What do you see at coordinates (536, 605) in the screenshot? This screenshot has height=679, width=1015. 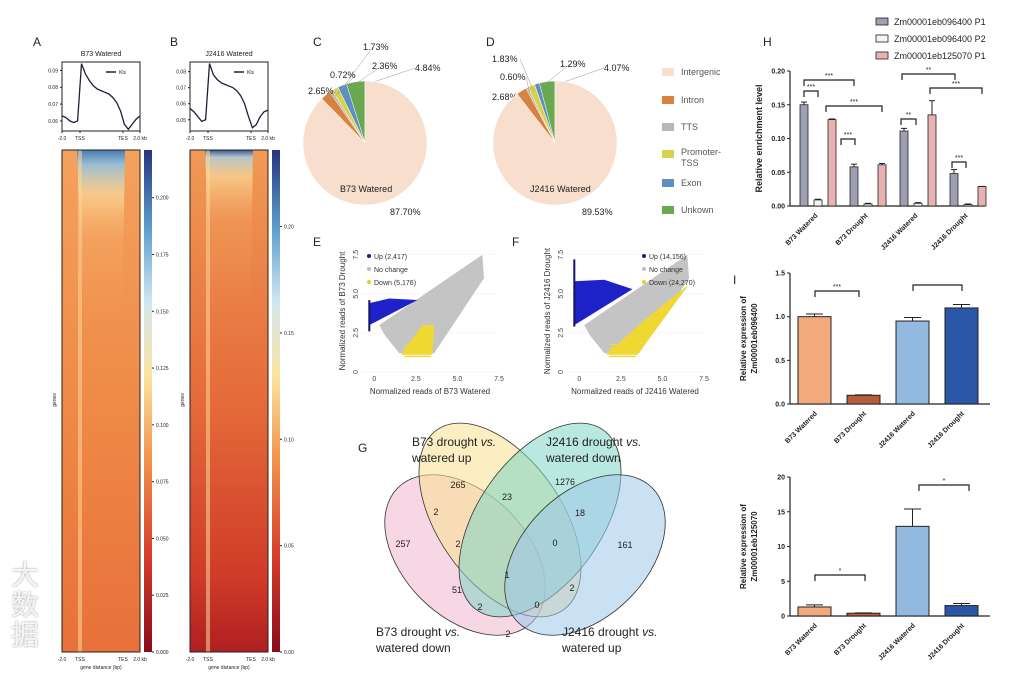 I see `venn-count: 0` at bounding box center [536, 605].